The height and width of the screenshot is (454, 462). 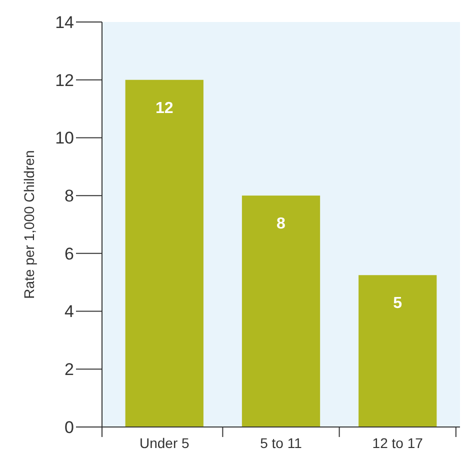 What do you see at coordinates (64, 80) in the screenshot?
I see `y-tick-label: 12` at bounding box center [64, 80].